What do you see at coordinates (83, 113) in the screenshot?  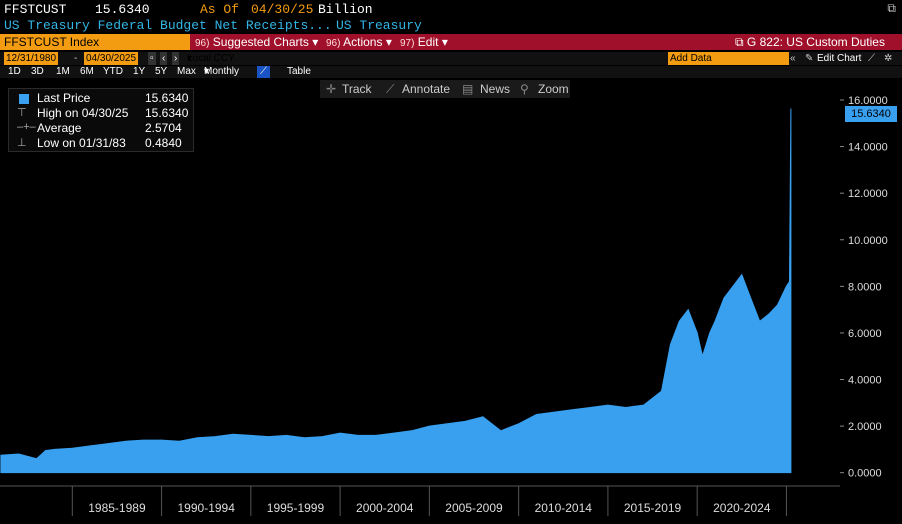 I see `legend-label: High on 04/30/25` at bounding box center [83, 113].